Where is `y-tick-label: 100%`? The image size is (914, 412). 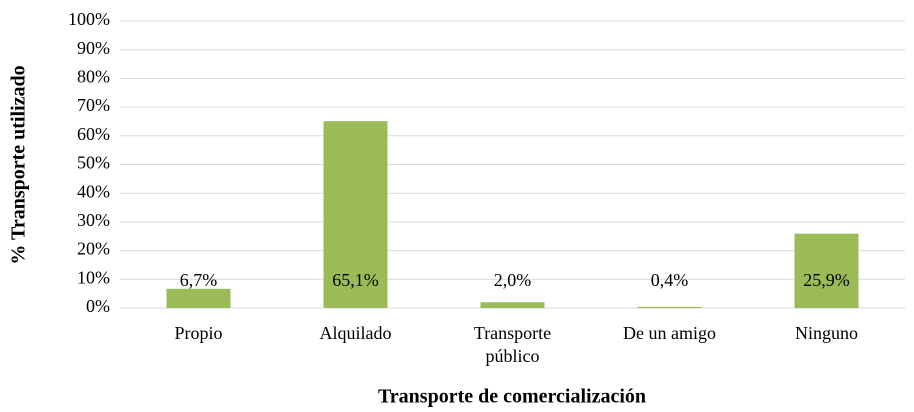 y-tick-label: 100% is located at coordinates (89, 19).